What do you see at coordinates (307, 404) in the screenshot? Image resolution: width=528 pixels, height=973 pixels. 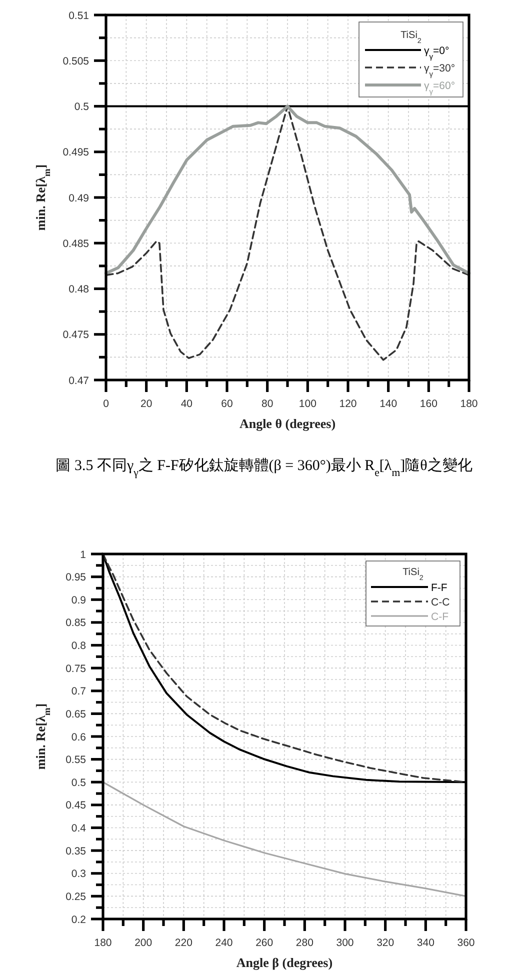 I see `x-tick-label: 100` at bounding box center [307, 404].